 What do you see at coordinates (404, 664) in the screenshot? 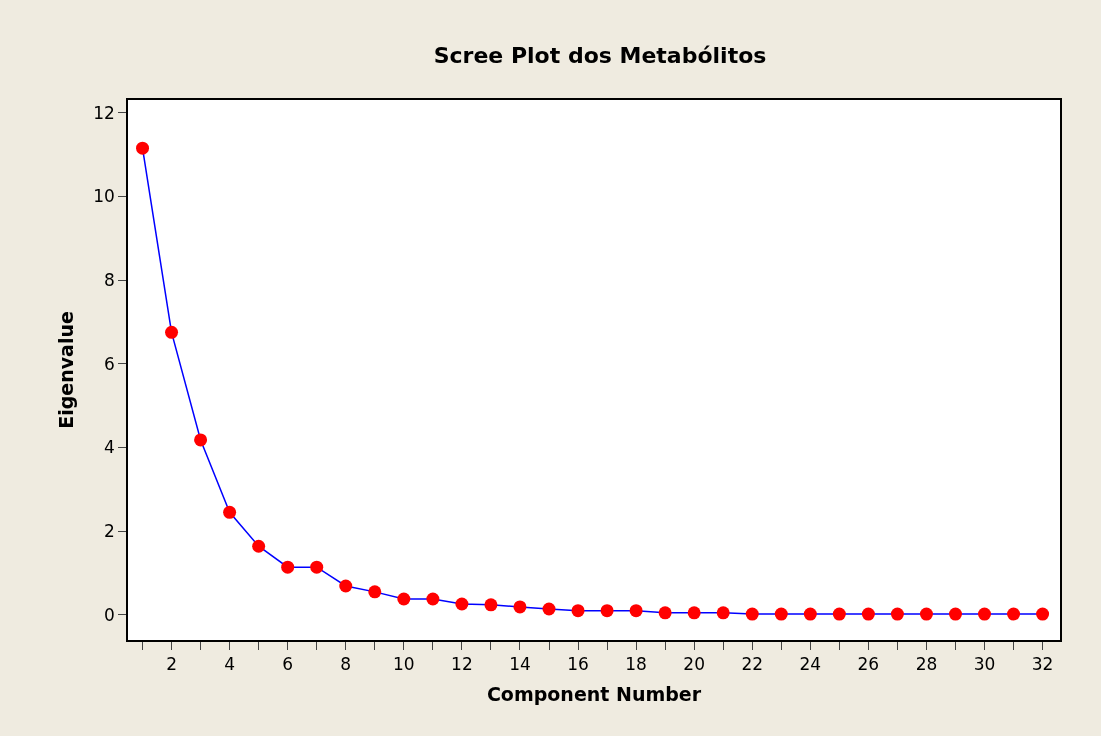
I see `x-tick-label: 10` at bounding box center [404, 664].